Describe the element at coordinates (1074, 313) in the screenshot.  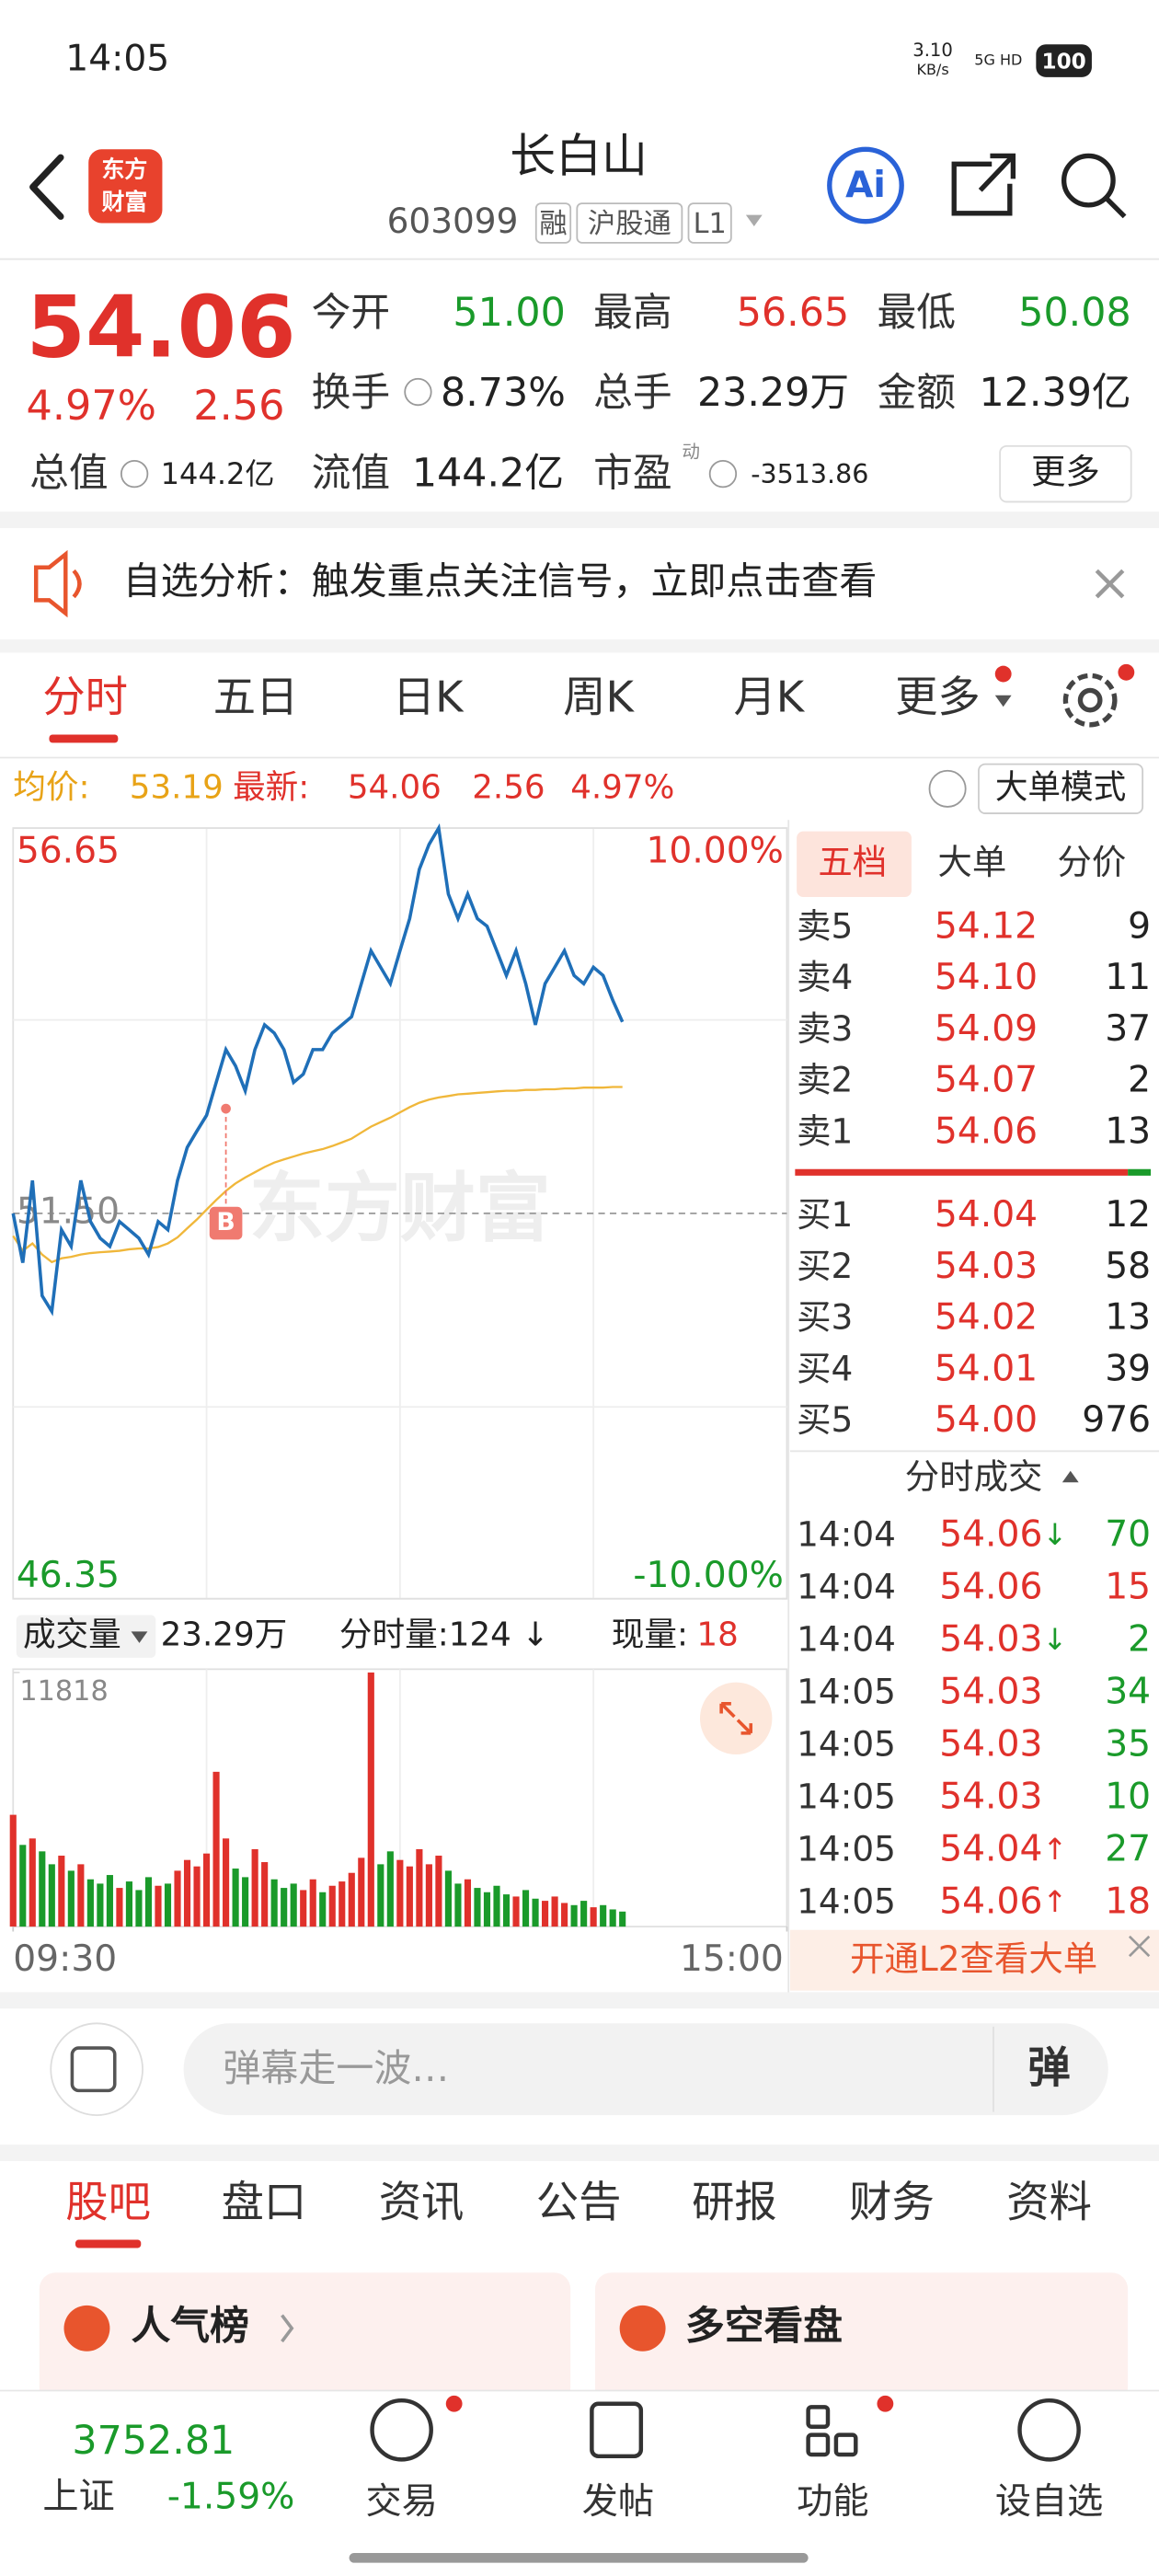
I see `field-value: 50.08` at that location.